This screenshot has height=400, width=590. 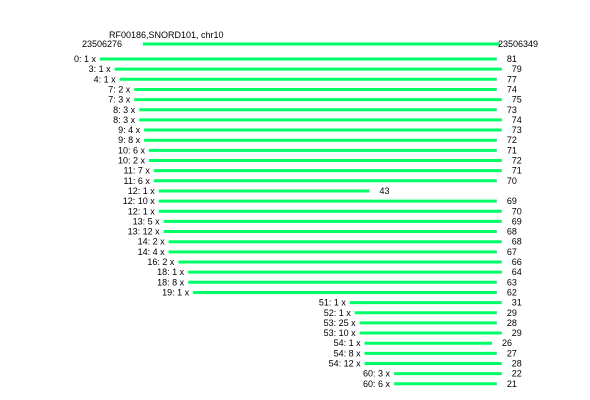 What do you see at coordinates (171, 282) in the screenshot?
I see `read-label: 18: 8 x` at bounding box center [171, 282].